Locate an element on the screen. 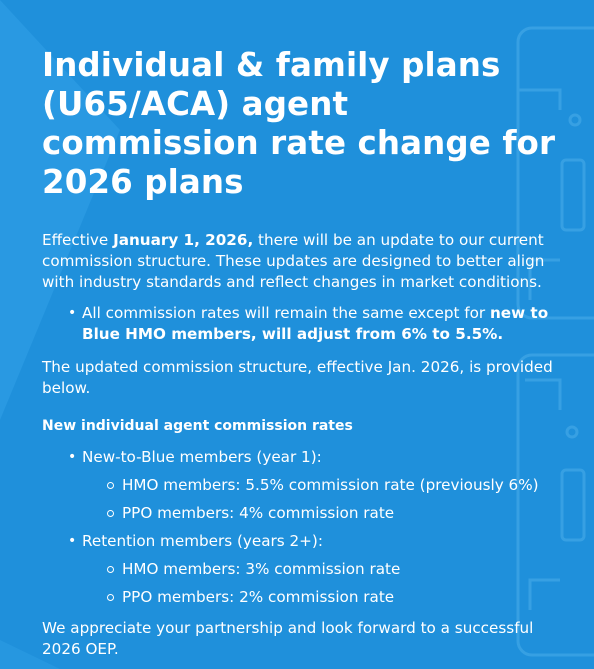 Image resolution: width=594 pixels, height=669 pixels. list-item: HMO members: 3% commission rate is located at coordinates (339, 569).